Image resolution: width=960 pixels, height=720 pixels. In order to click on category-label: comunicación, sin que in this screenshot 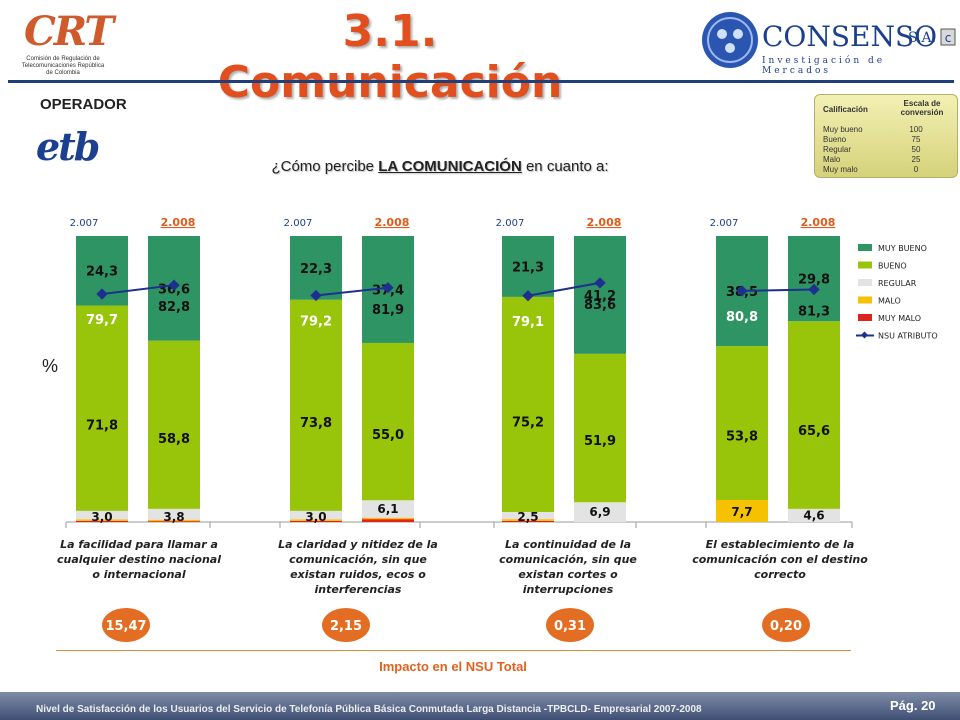, I will do `click(568, 559)`.